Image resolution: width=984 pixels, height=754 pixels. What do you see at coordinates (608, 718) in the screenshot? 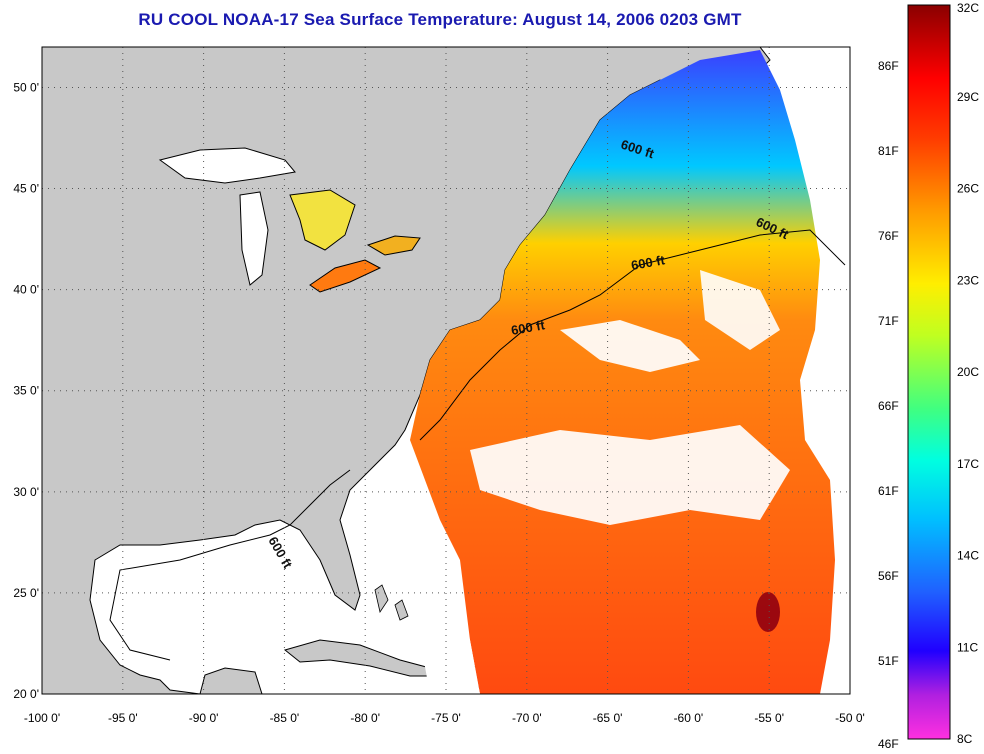
I see `longitude-tick-label: -65 0'` at bounding box center [608, 718].